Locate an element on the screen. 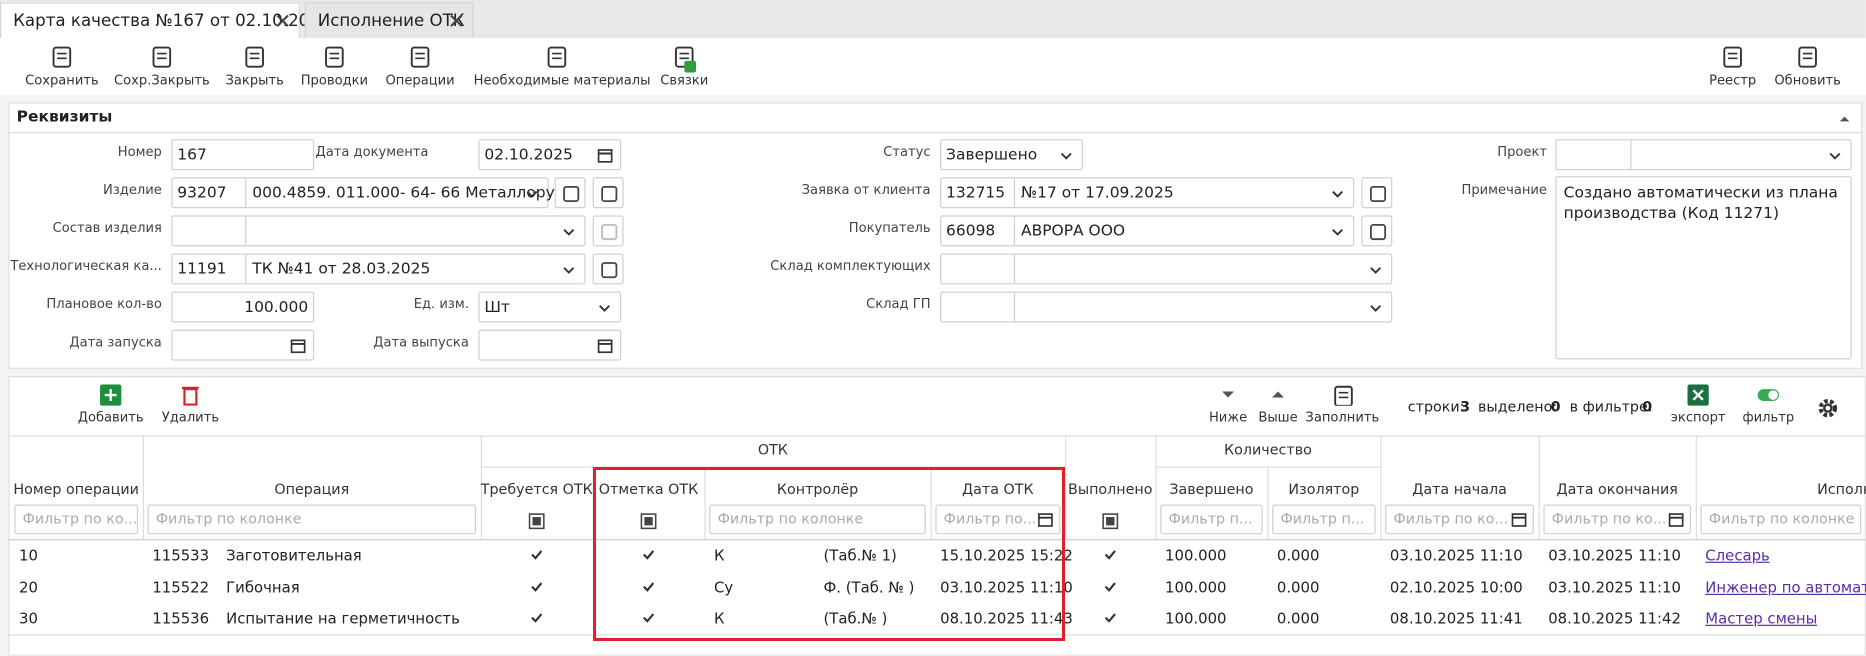 The height and width of the screenshot is (656, 1866). tab: Исполнение ОТК is located at coordinates (389, 20).